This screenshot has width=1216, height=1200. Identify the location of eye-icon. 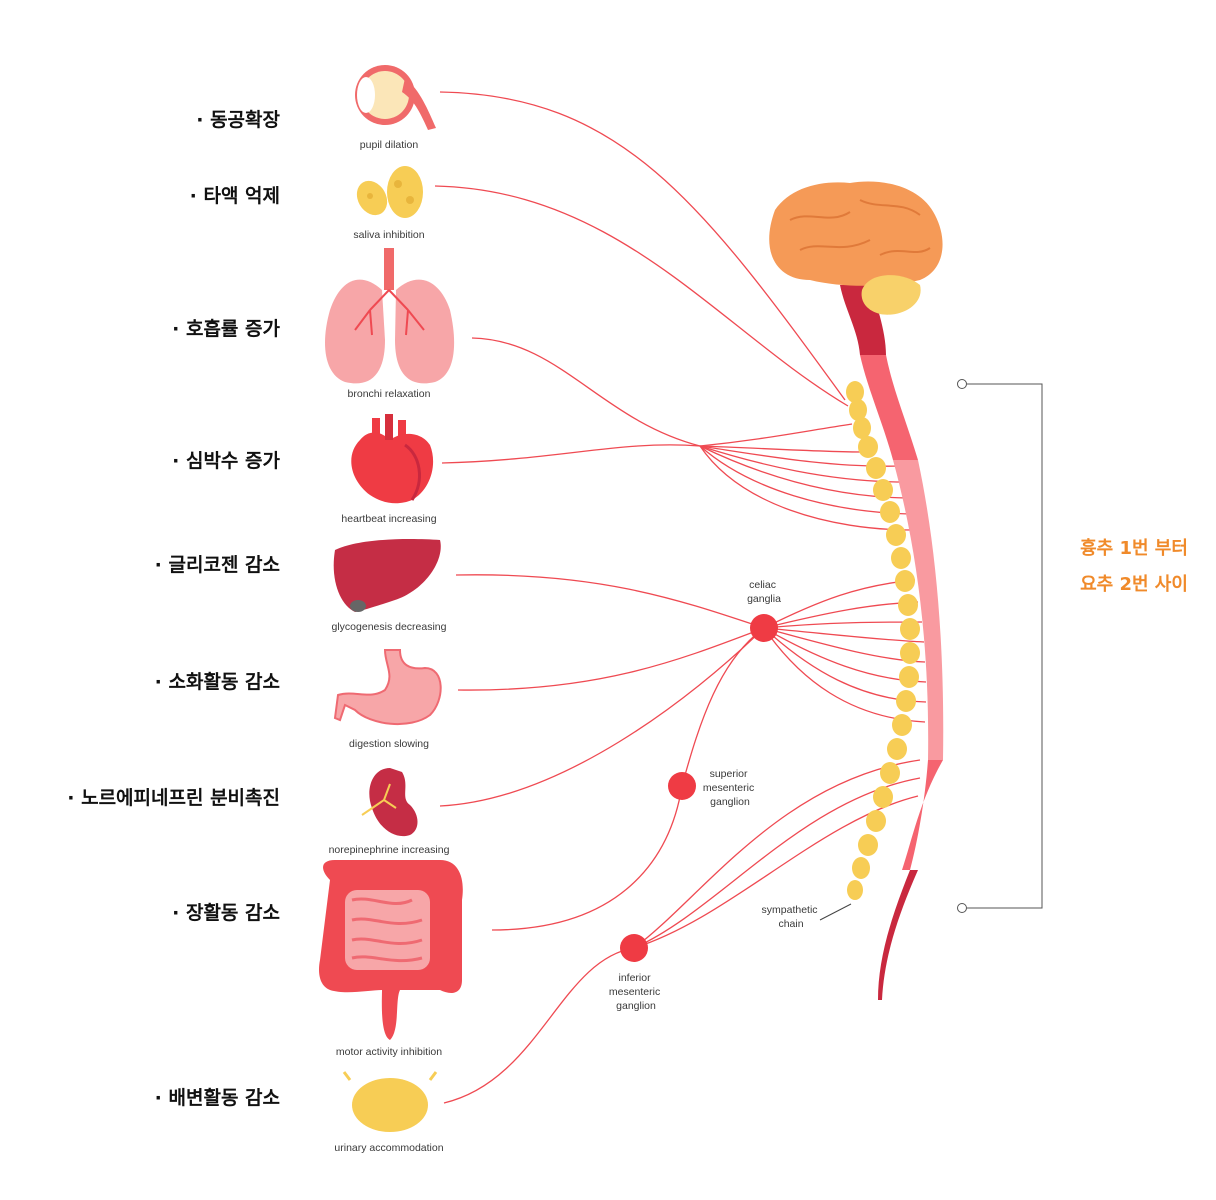
(395, 97).